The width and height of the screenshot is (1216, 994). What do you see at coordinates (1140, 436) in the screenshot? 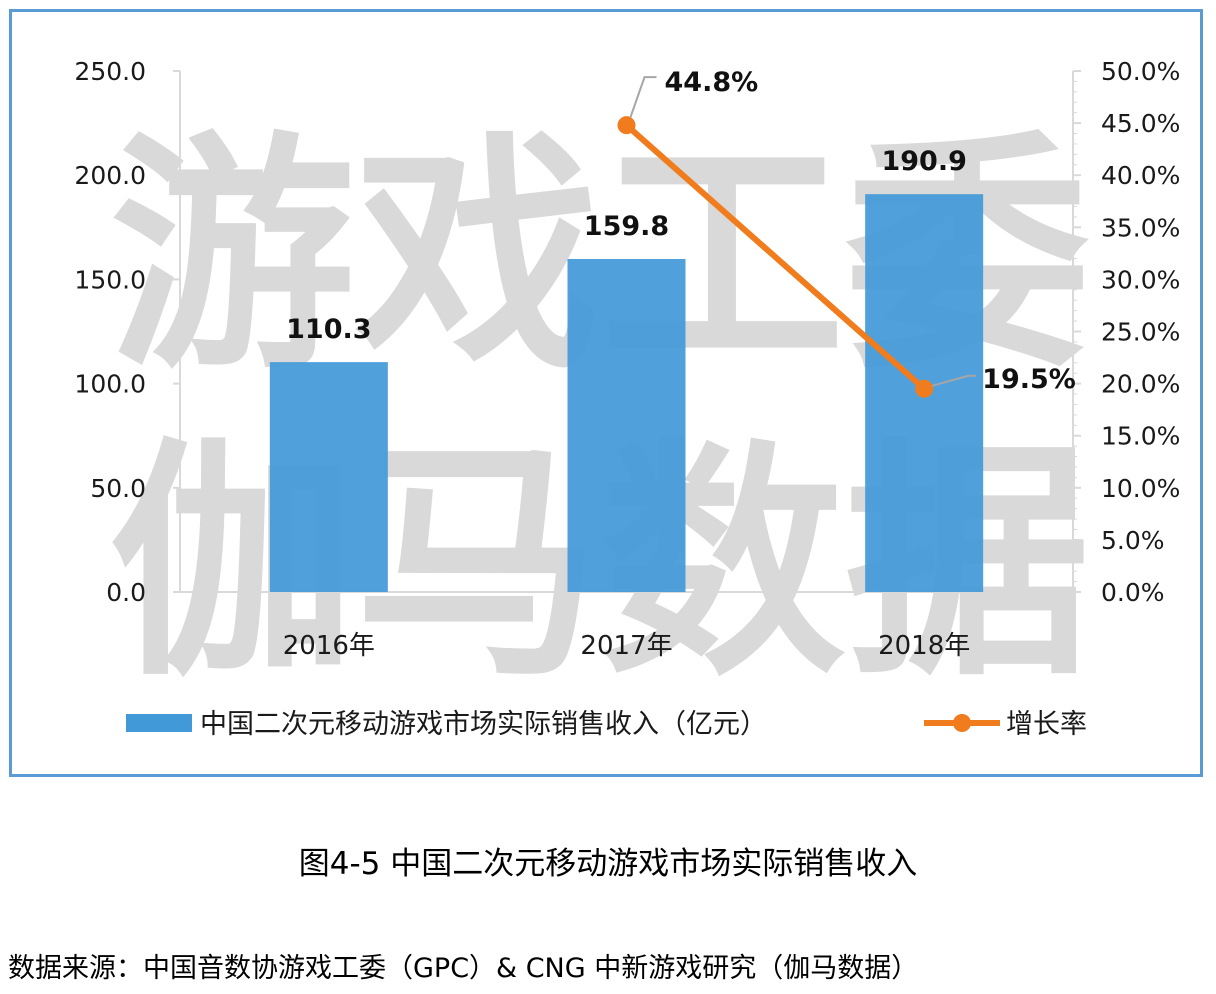
I see `right-axis-tick-label: 15.0%` at bounding box center [1140, 436].